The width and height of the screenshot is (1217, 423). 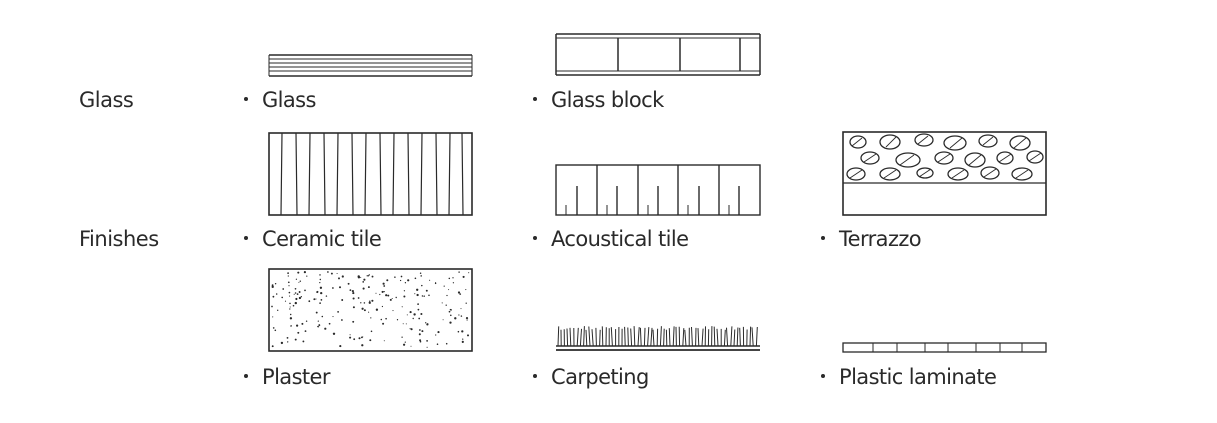 What do you see at coordinates (658, 190) in the screenshot?
I see `acoustical-tile-symbol` at bounding box center [658, 190].